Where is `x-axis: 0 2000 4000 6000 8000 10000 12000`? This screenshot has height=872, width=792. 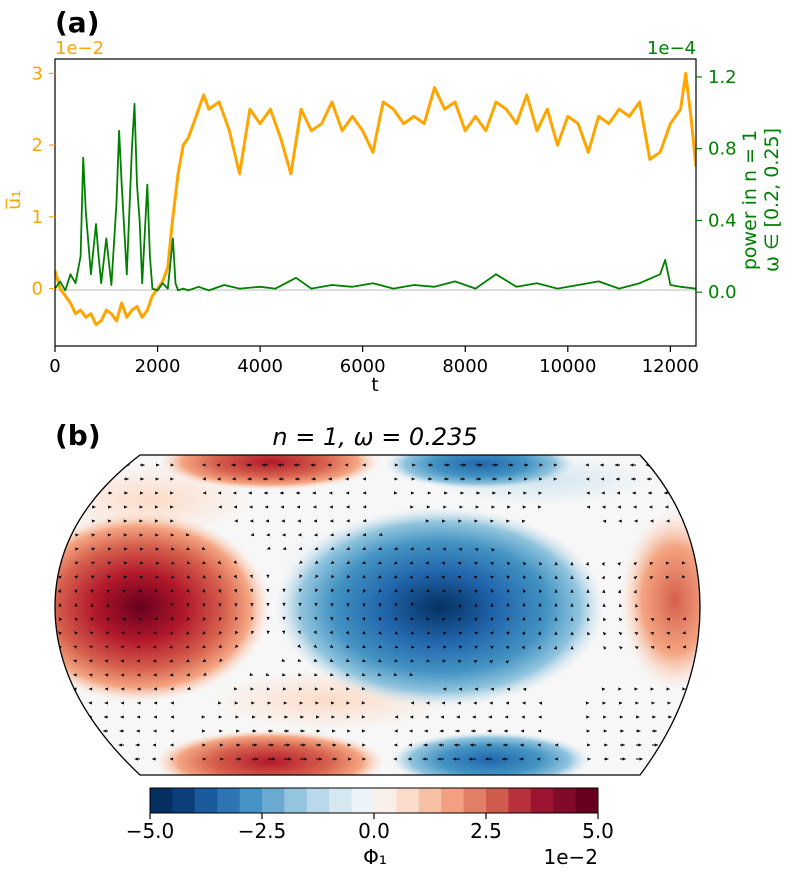
x-axis: 0 2000 4000 6000 8000 10000 12000 is located at coordinates (374, 361).